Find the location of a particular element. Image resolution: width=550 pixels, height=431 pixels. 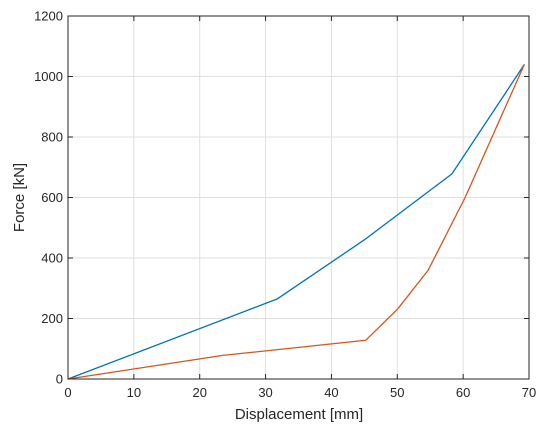

y-tick-label: 1000 is located at coordinates (48, 76).